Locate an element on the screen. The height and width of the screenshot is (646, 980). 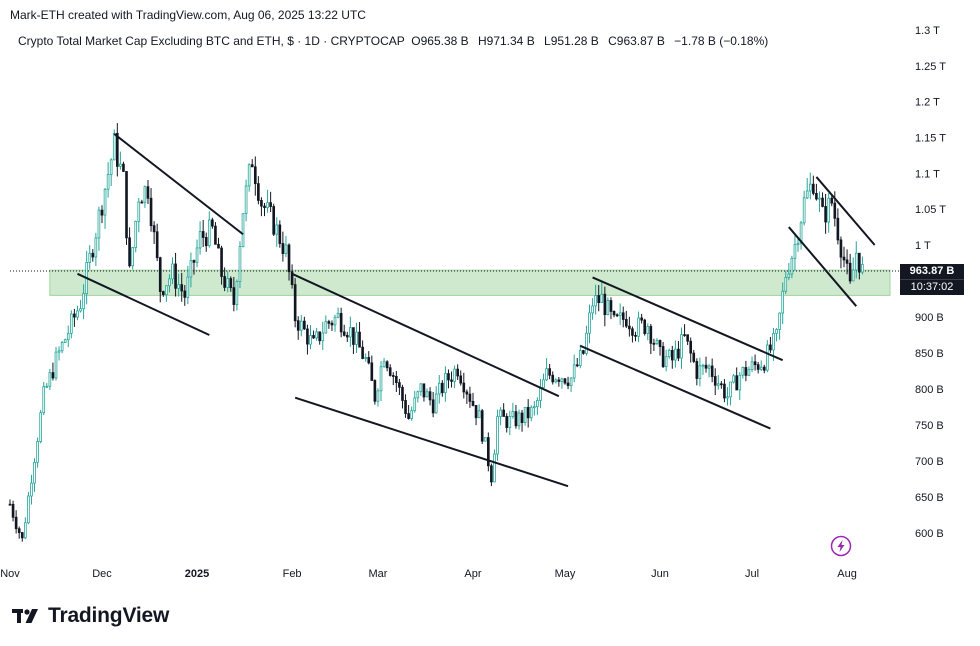
tradingview-brand: TradingView is located at coordinates (90, 616).